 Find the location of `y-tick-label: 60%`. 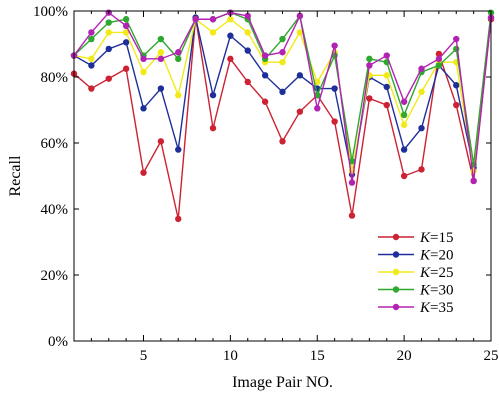

y-tick-label: 60% is located at coordinates (55, 144).